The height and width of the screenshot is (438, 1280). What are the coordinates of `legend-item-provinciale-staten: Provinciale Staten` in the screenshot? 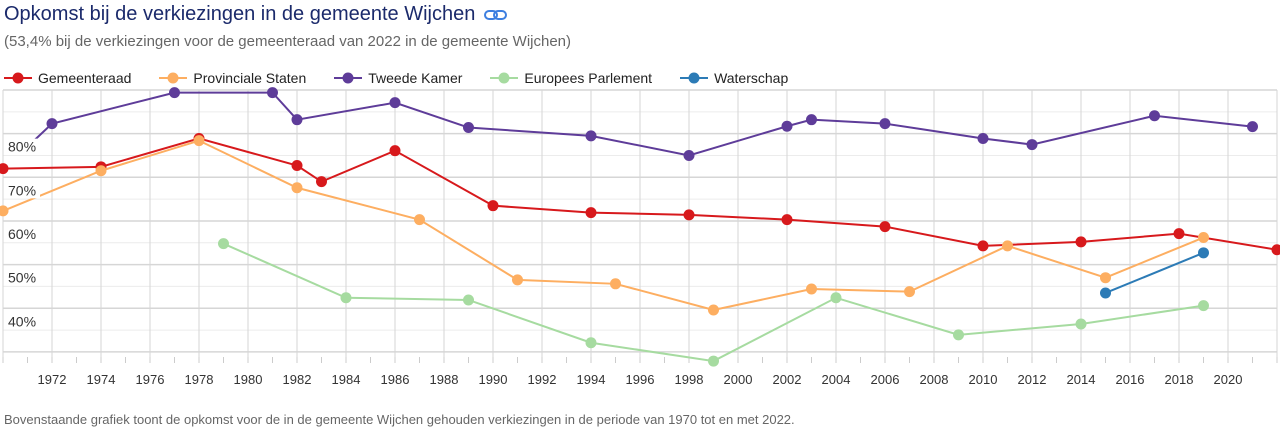 It's located at (230, 78).